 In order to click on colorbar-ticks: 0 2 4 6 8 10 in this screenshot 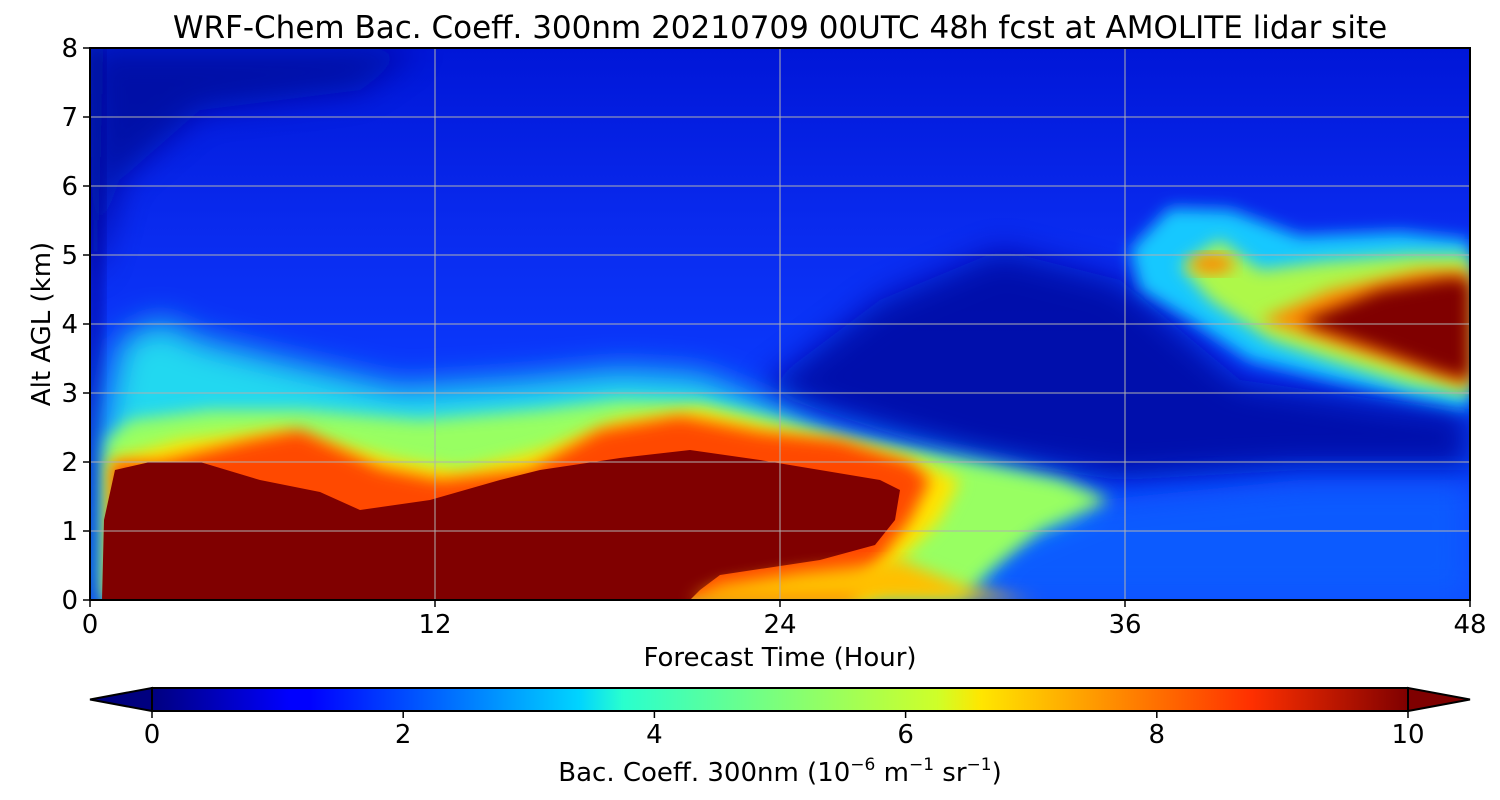, I will do `click(784, 730)`.